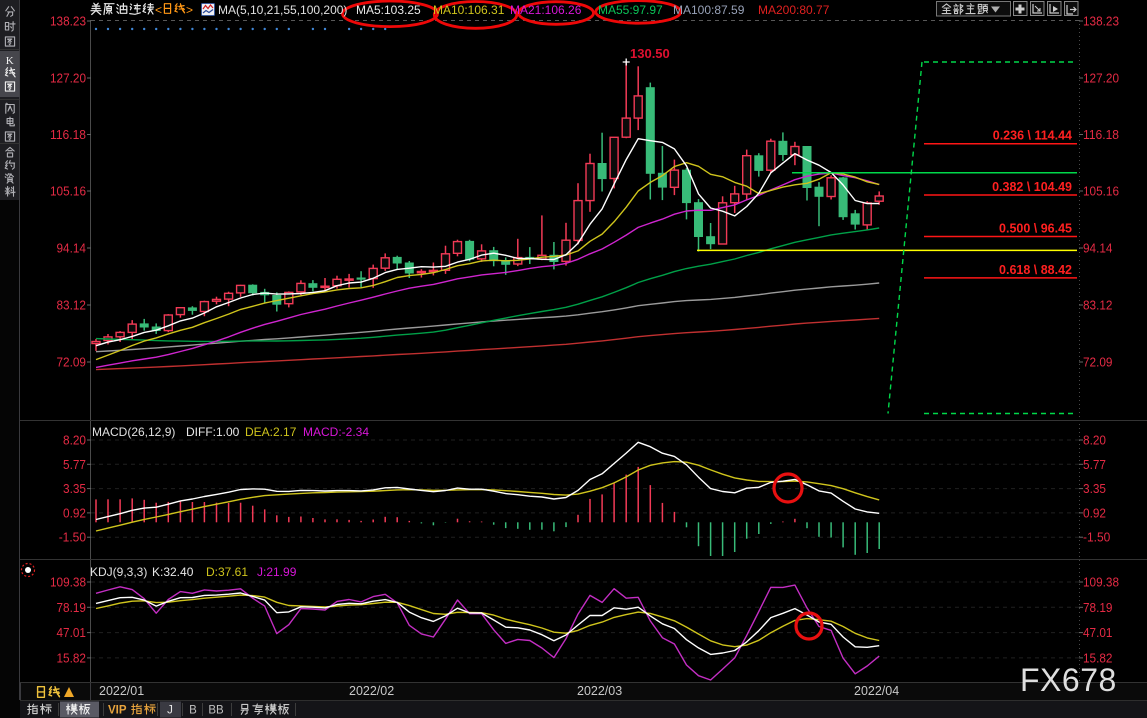 The image size is (1147, 718). Describe the element at coordinates (1035, 270) in the screenshot. I see `svg-text: 0.618 \ 88.42` at that location.